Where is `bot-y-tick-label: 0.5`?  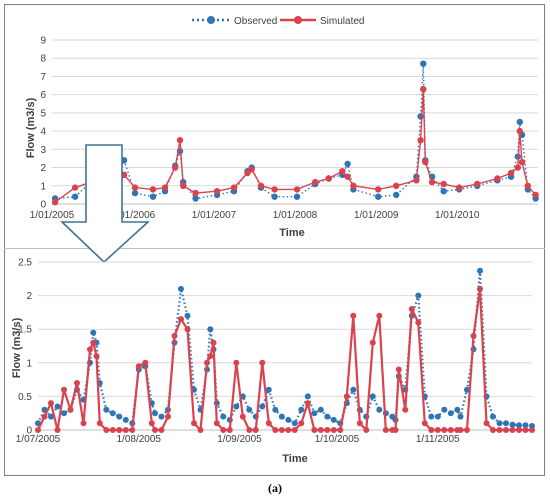
bot-y-tick-label: 0.5 is located at coordinates (25, 397).